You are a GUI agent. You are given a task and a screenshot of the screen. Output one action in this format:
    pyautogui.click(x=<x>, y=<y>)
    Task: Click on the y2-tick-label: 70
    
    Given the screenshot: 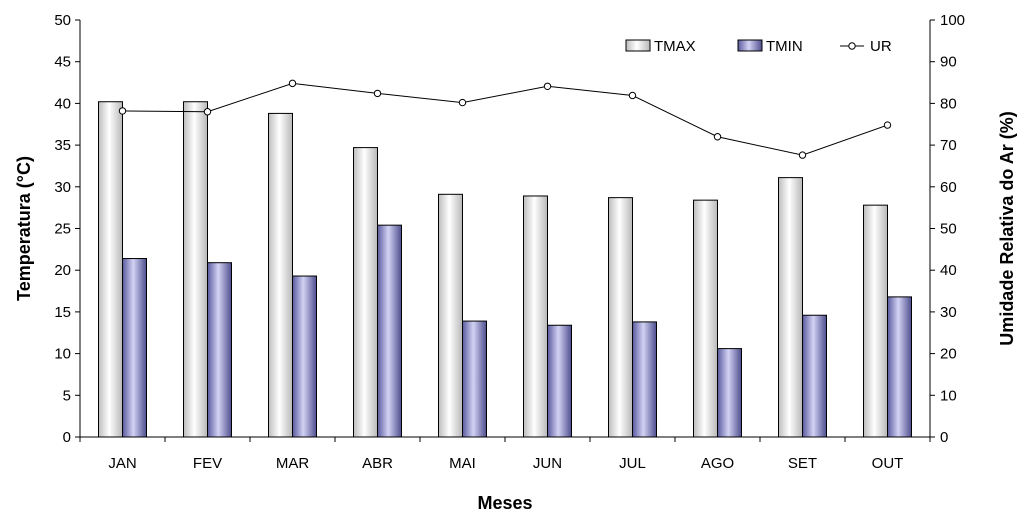 What is the action you would take?
    pyautogui.click(x=948, y=145)
    